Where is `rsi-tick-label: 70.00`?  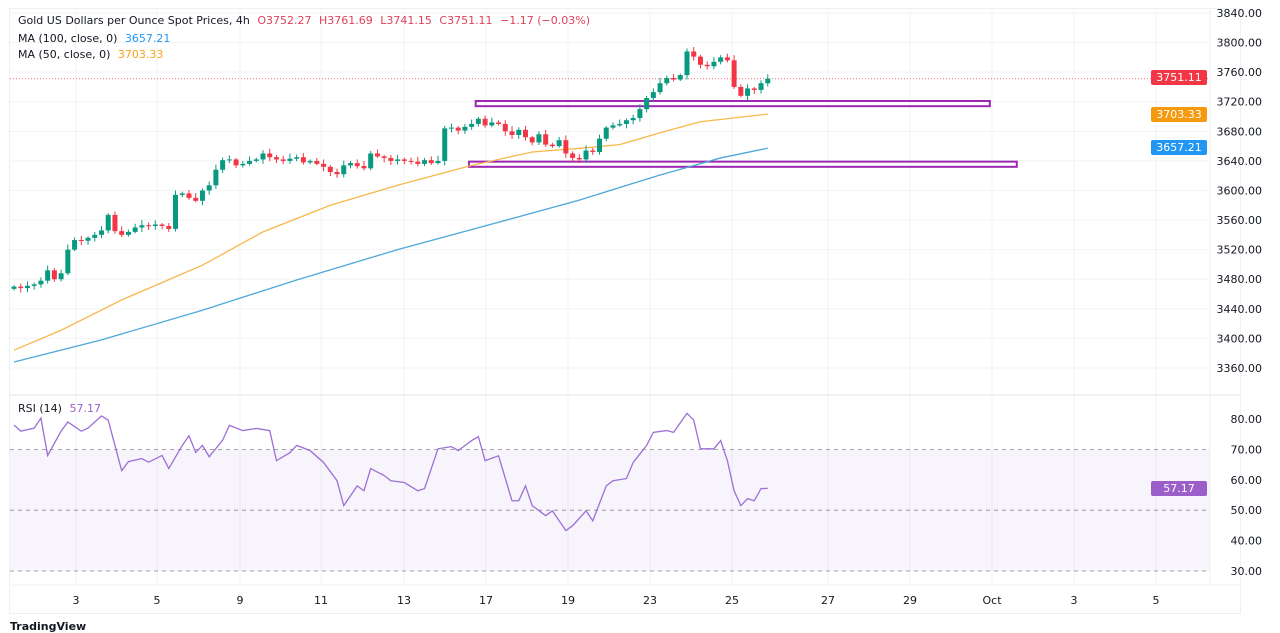
rsi-tick-label: 70.00 is located at coordinates (1247, 449).